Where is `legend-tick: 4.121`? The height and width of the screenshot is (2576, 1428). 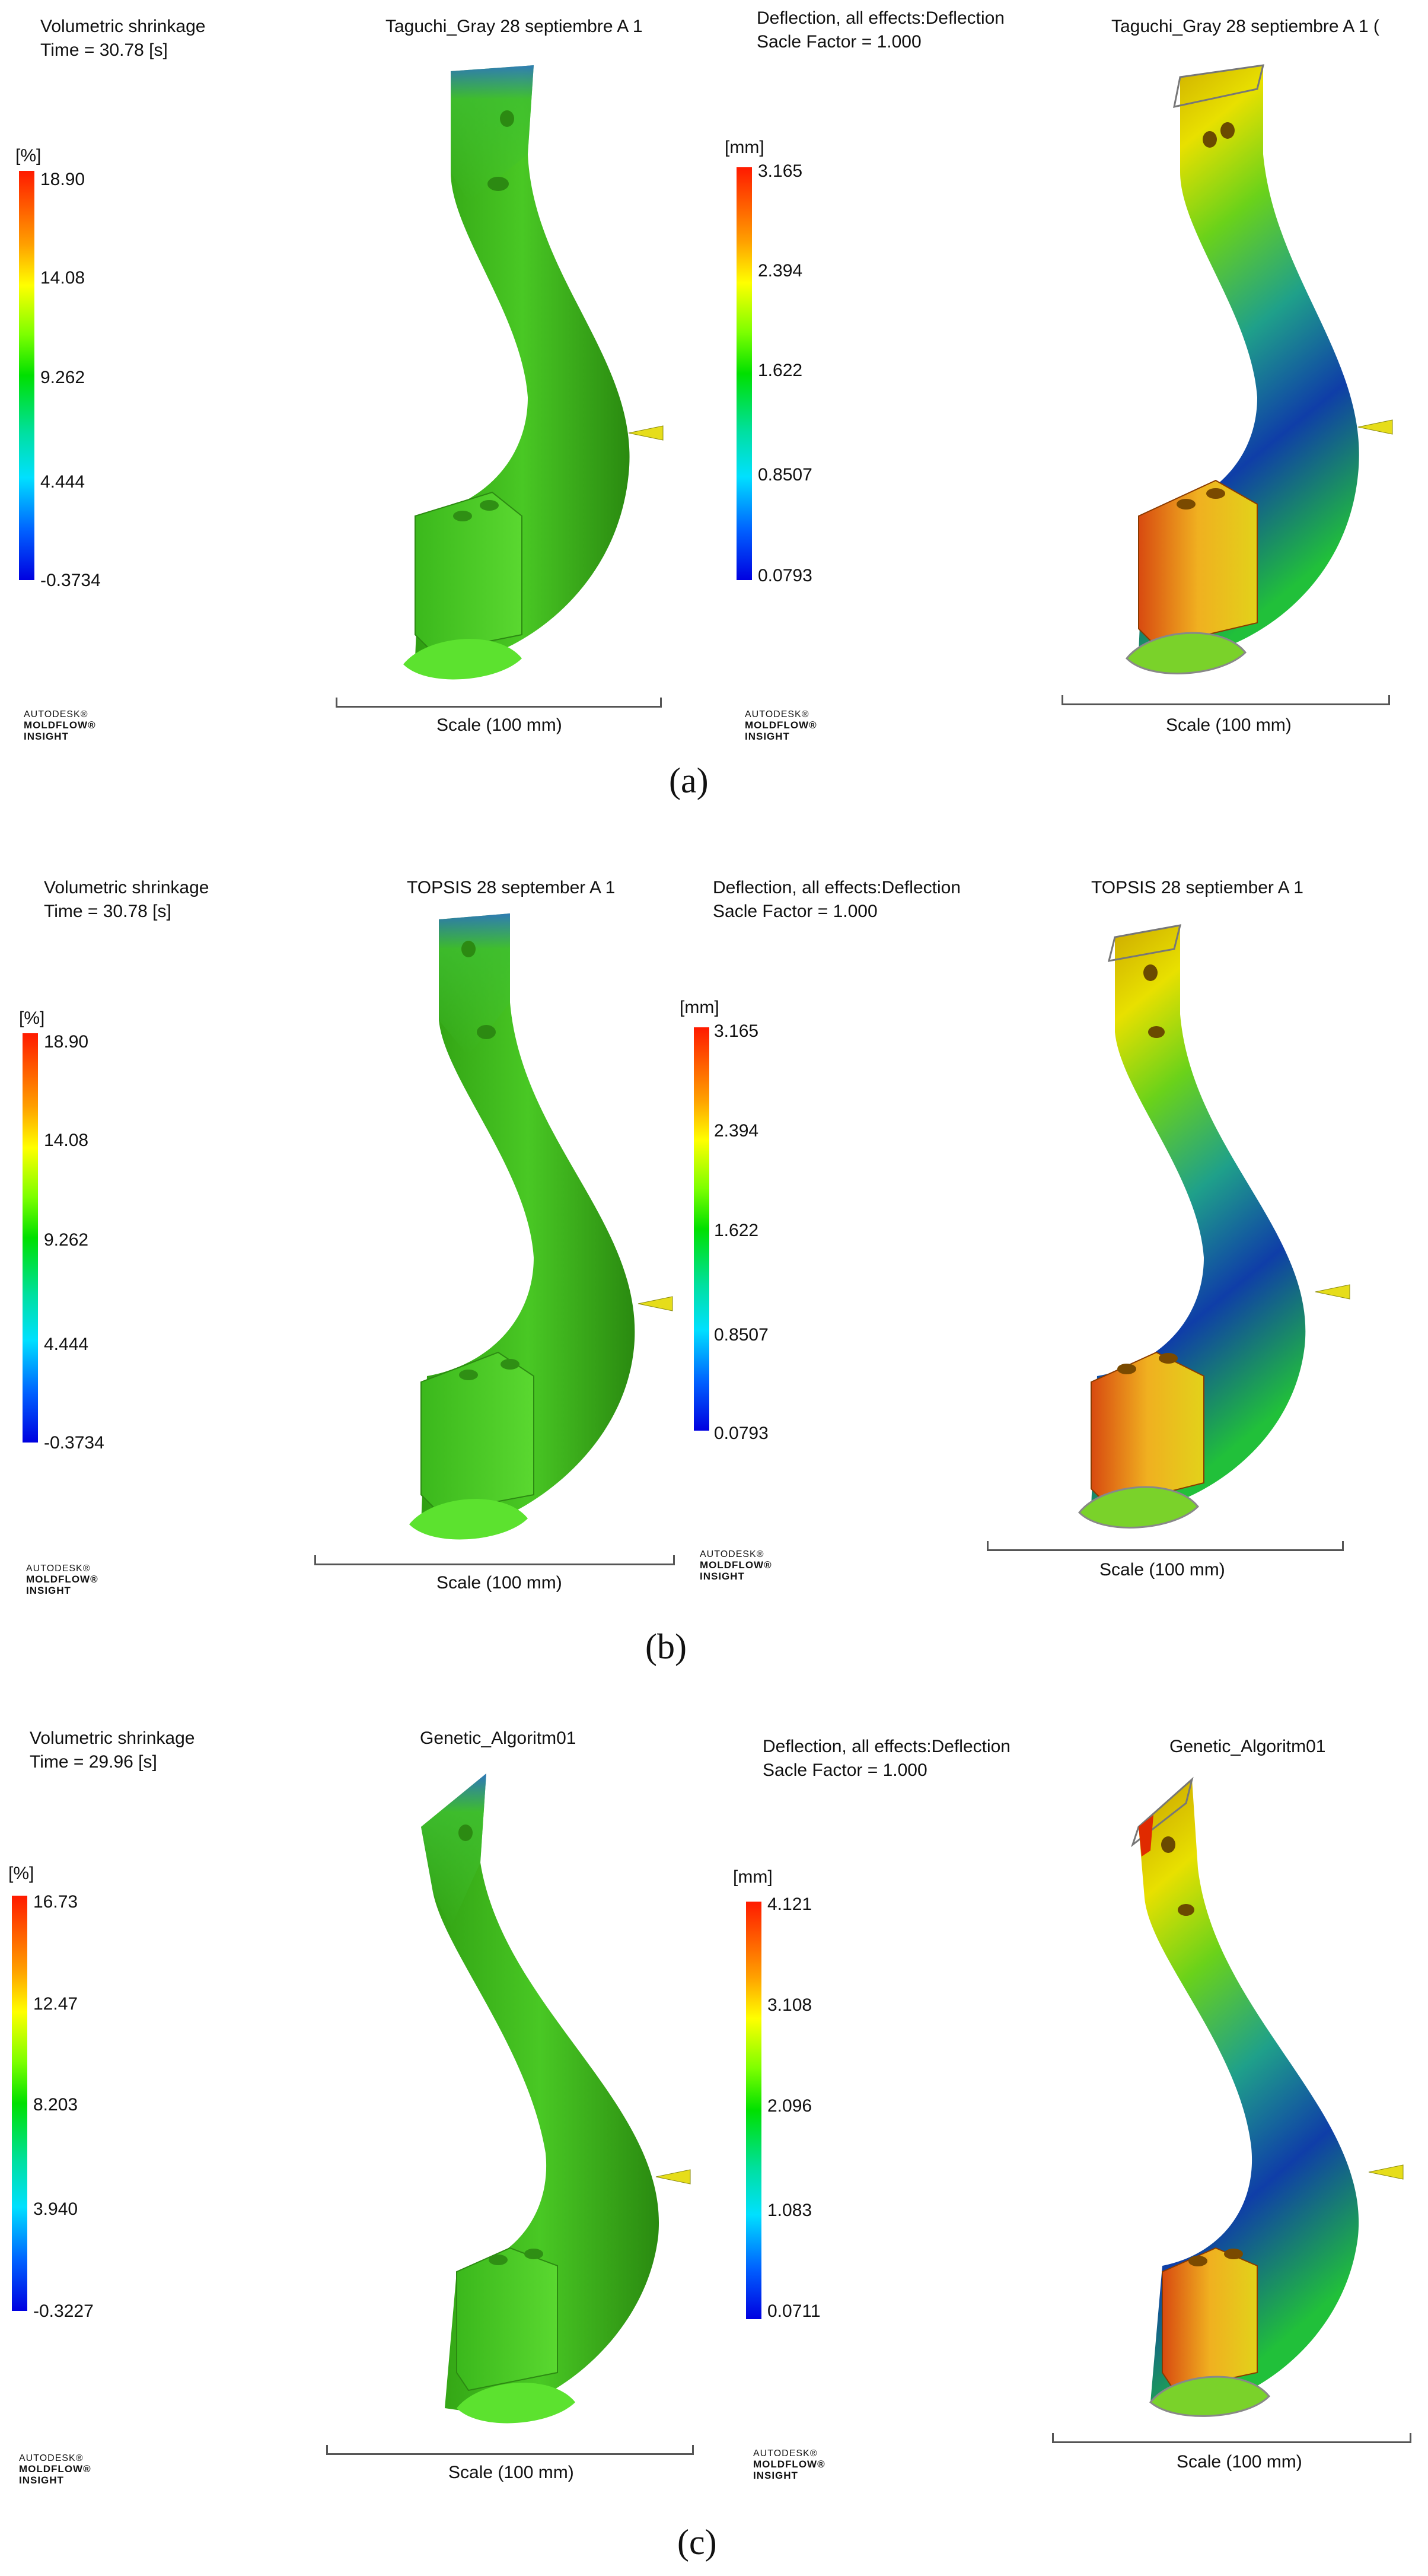
legend-tick: 4.121 is located at coordinates (789, 1904).